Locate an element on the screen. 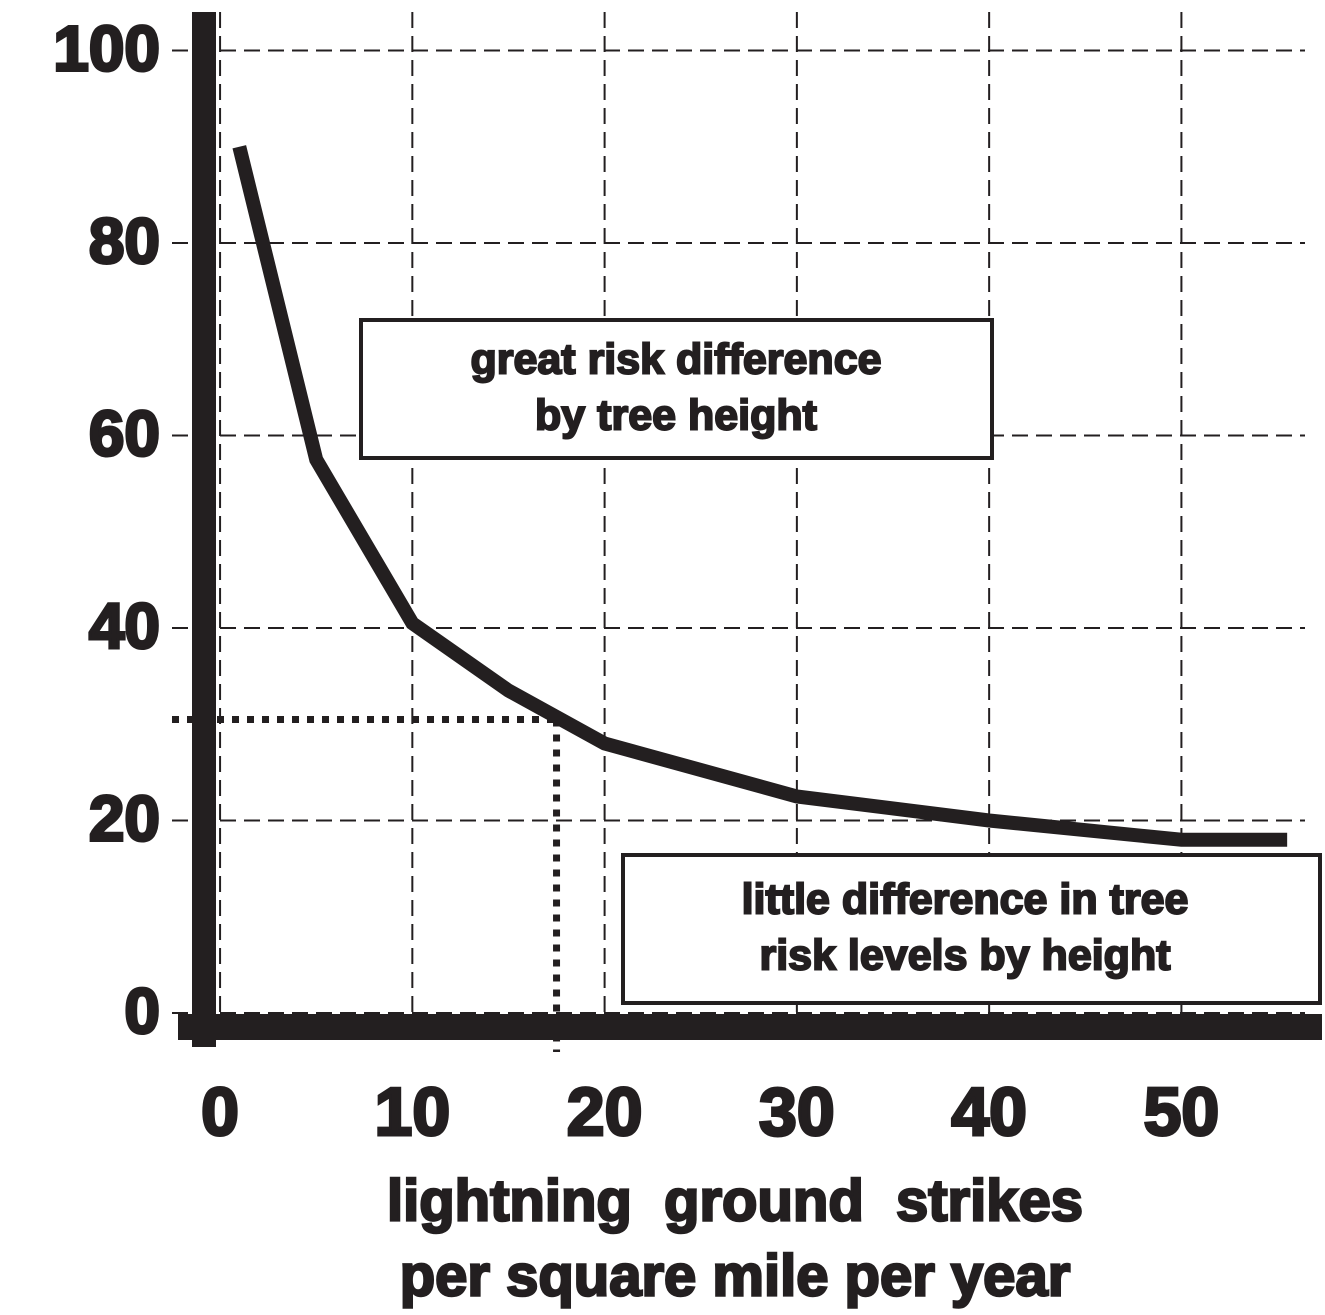  y-tick-label: 20 is located at coordinates (124, 818).